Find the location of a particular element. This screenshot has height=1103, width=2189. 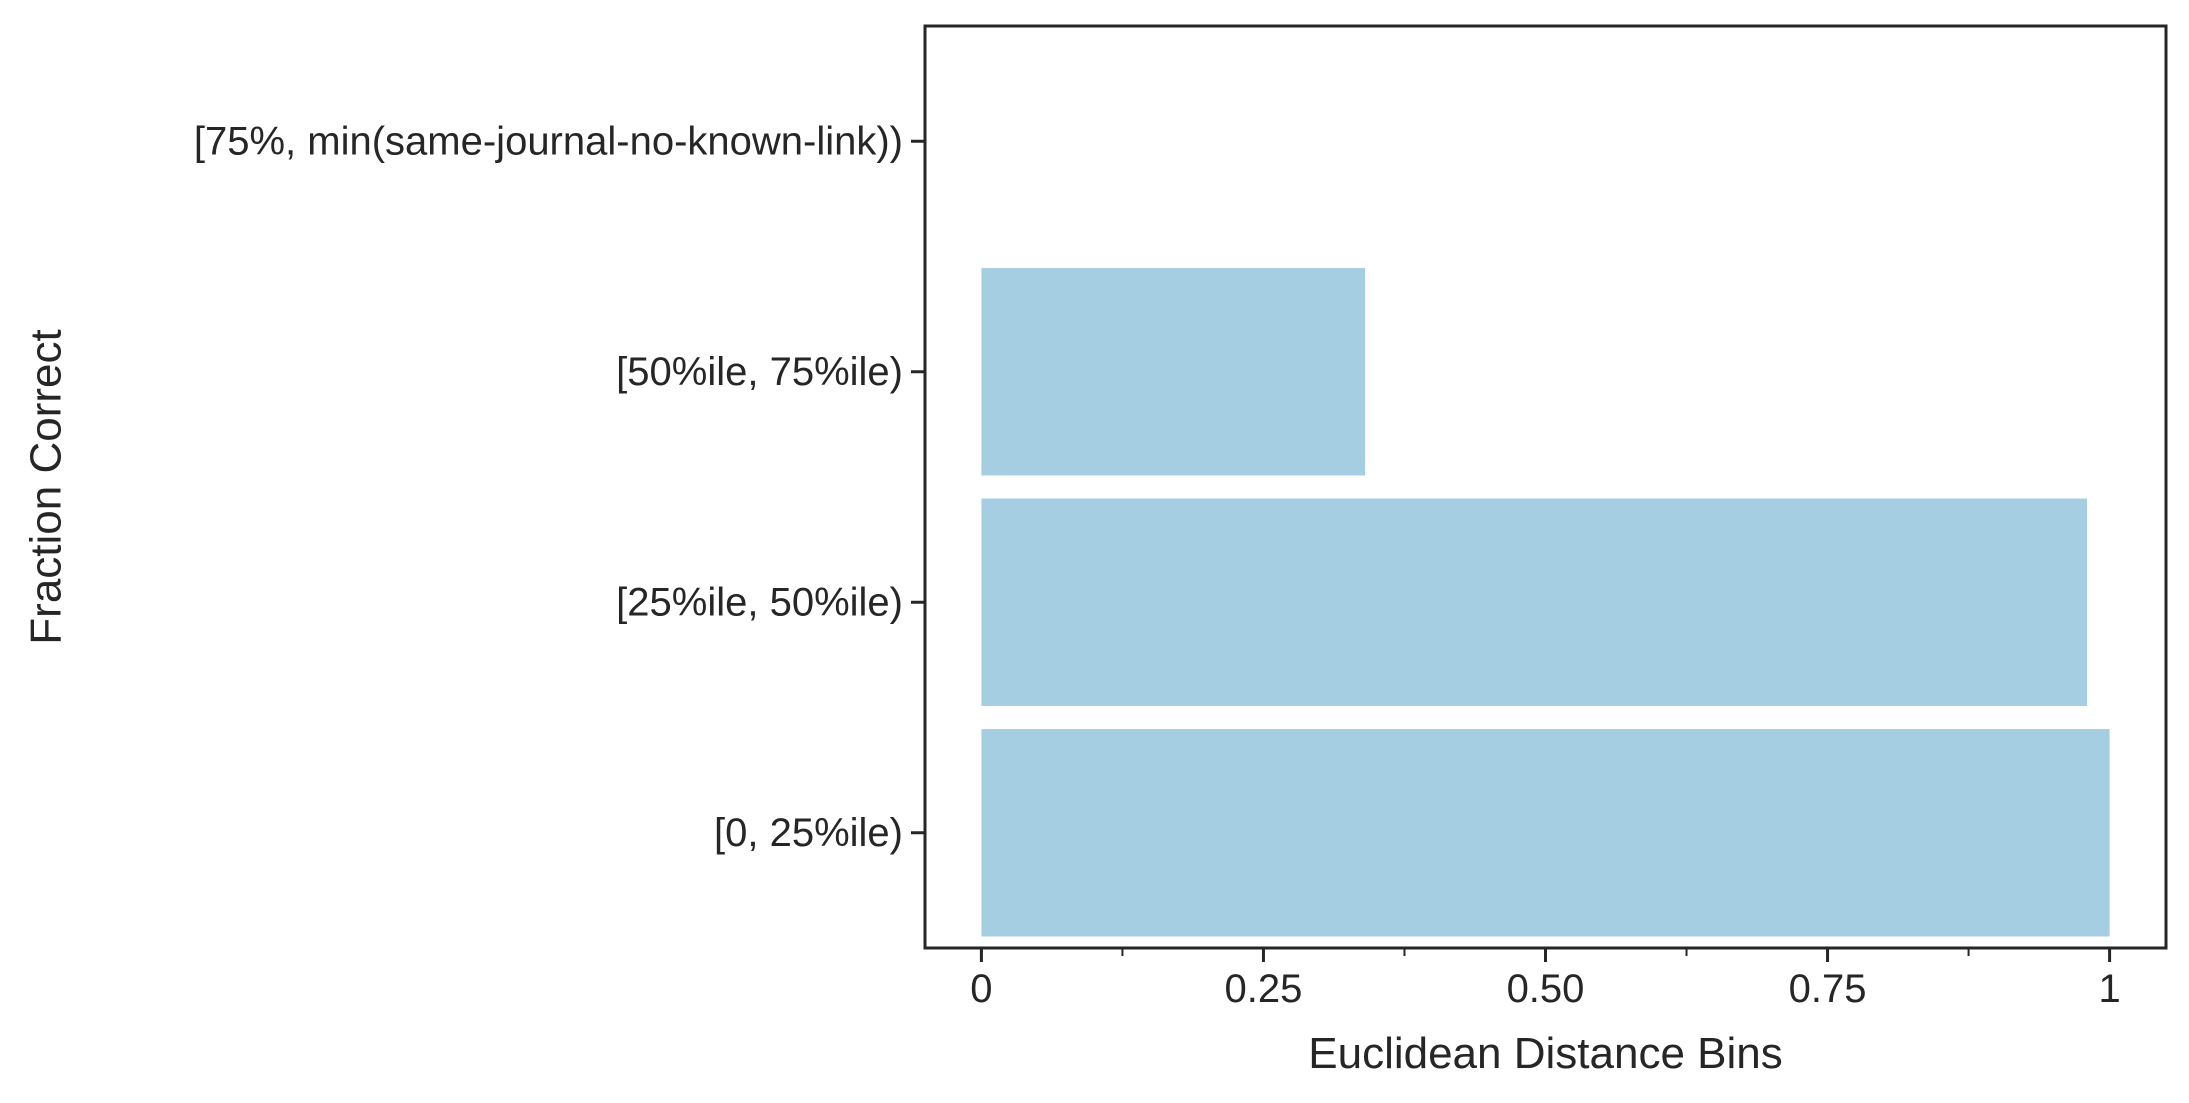

y-axis-title: Fraction Correct is located at coordinates (46, 486).